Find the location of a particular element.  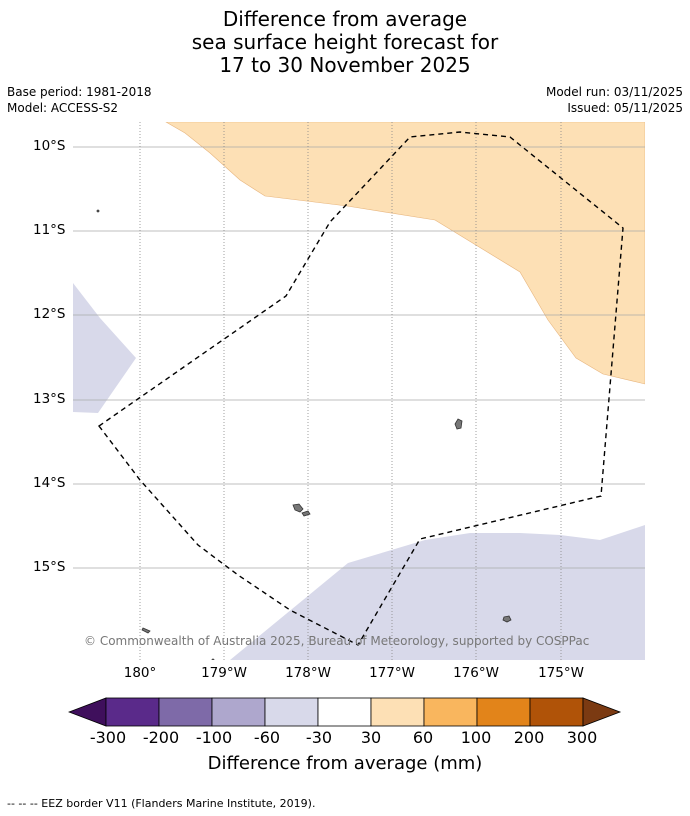

cbar-tick-label: -100 is located at coordinates (214, 737).